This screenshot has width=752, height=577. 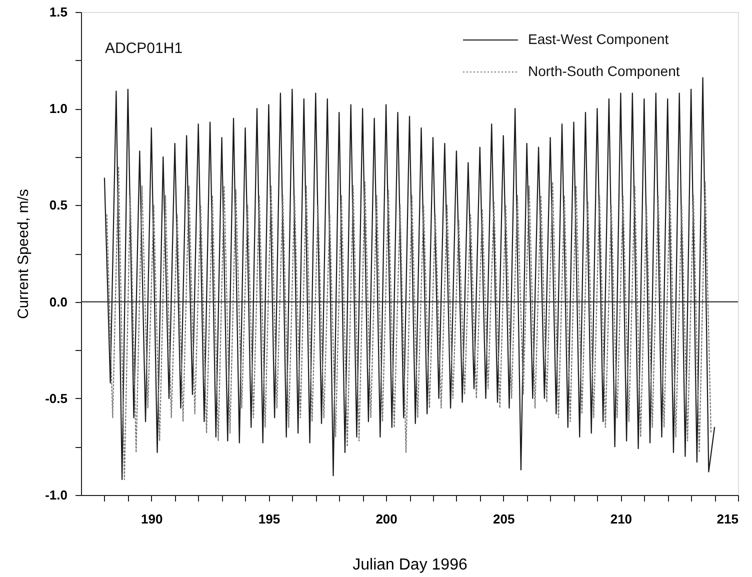 What do you see at coordinates (727, 519) in the screenshot?
I see `x-tick-label: 215` at bounding box center [727, 519].